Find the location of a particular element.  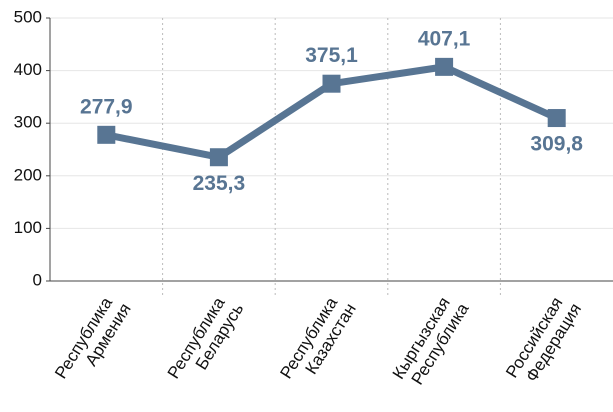

value-label: 235,3 is located at coordinates (219, 183).